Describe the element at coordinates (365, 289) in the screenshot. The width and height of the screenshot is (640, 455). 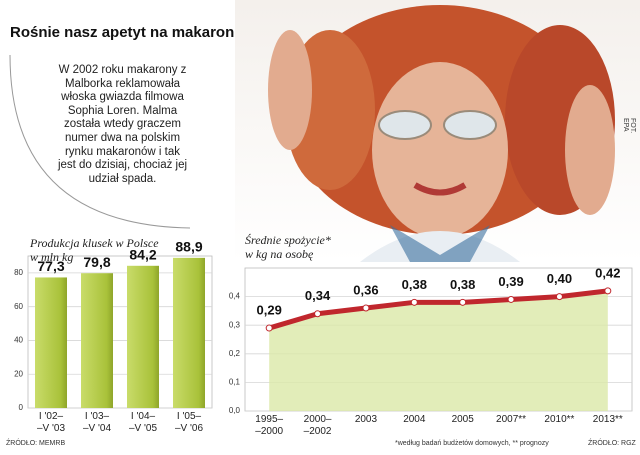
I see `value-label: 0,36` at that location.